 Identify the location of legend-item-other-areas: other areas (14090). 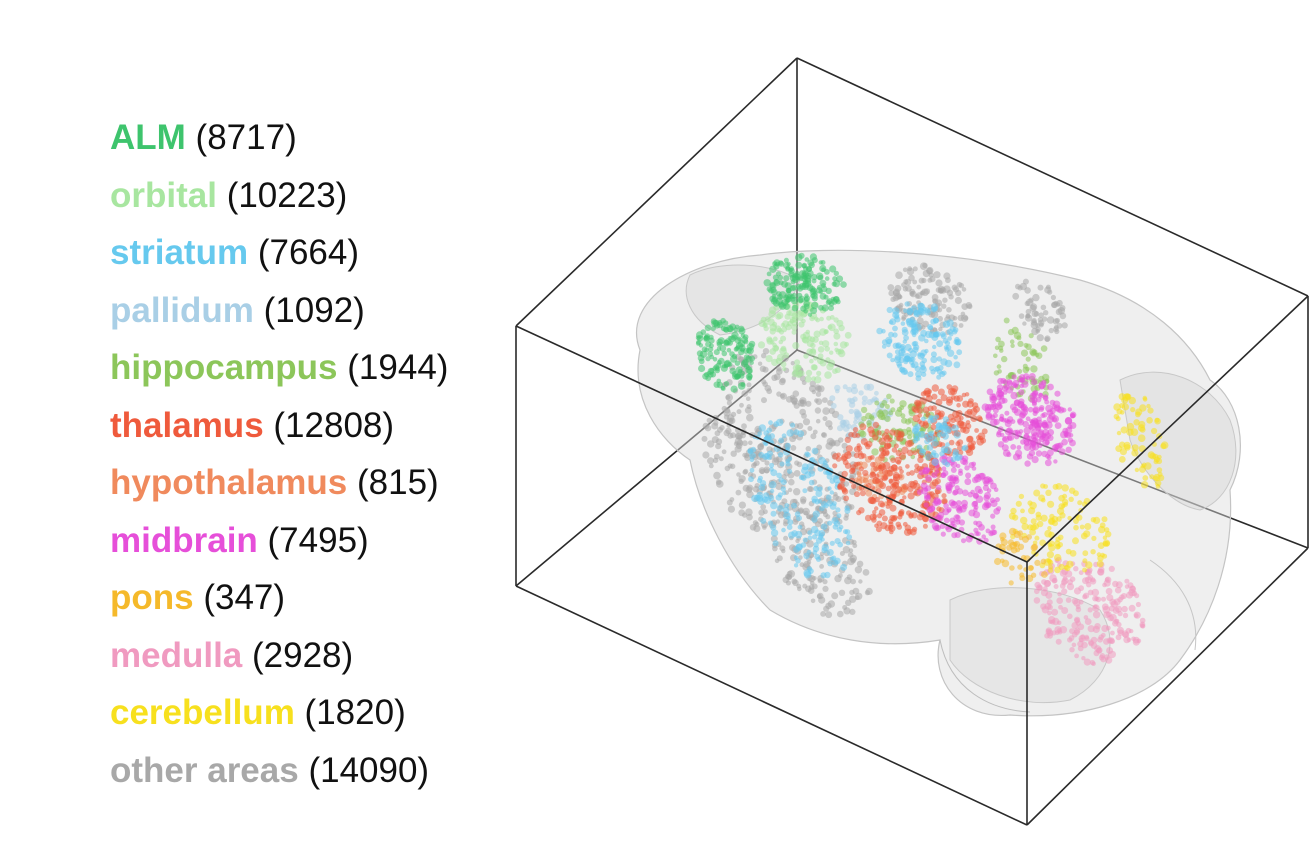
(310, 774).